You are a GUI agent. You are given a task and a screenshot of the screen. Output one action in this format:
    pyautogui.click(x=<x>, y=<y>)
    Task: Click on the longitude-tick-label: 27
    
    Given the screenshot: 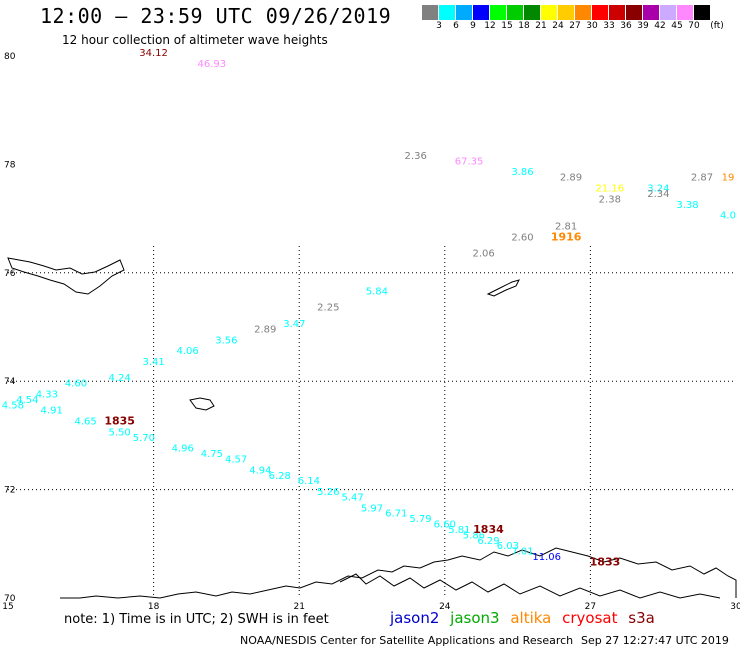 What is the action you would take?
    pyautogui.click(x=590, y=607)
    